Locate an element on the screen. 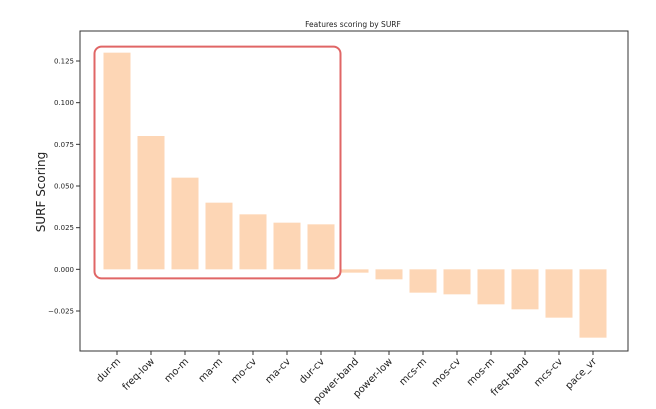 The width and height of the screenshot is (656, 409). bar-mcs-m is located at coordinates (423, 281).